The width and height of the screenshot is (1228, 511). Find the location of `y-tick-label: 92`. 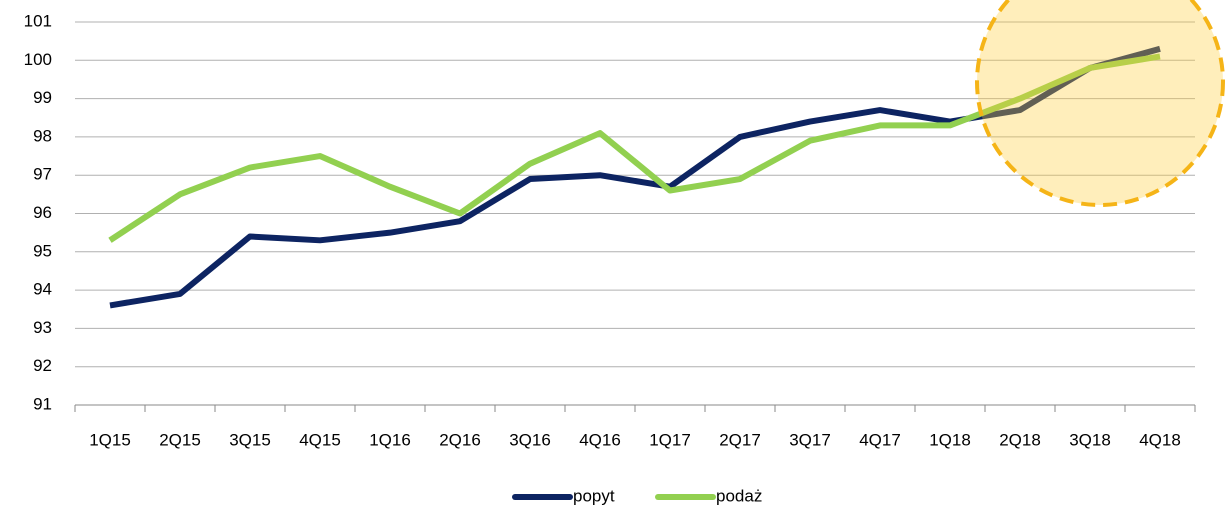

y-tick-label: 92 is located at coordinates (42, 365).